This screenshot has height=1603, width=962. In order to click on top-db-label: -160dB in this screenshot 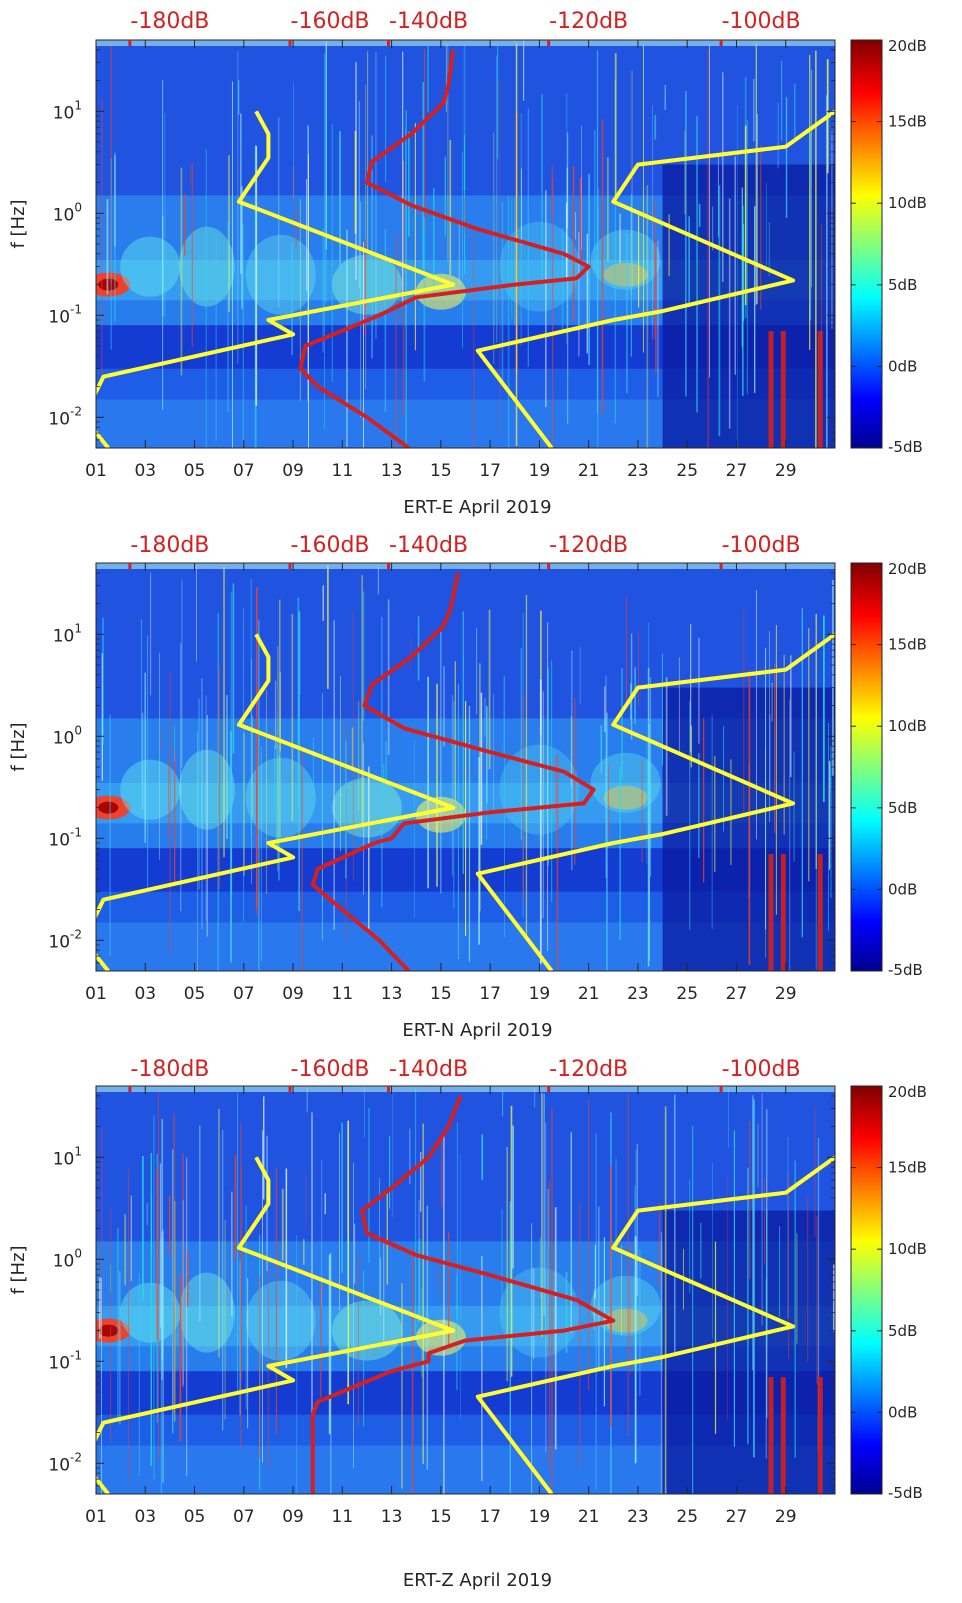, I will do `click(330, 545)`.